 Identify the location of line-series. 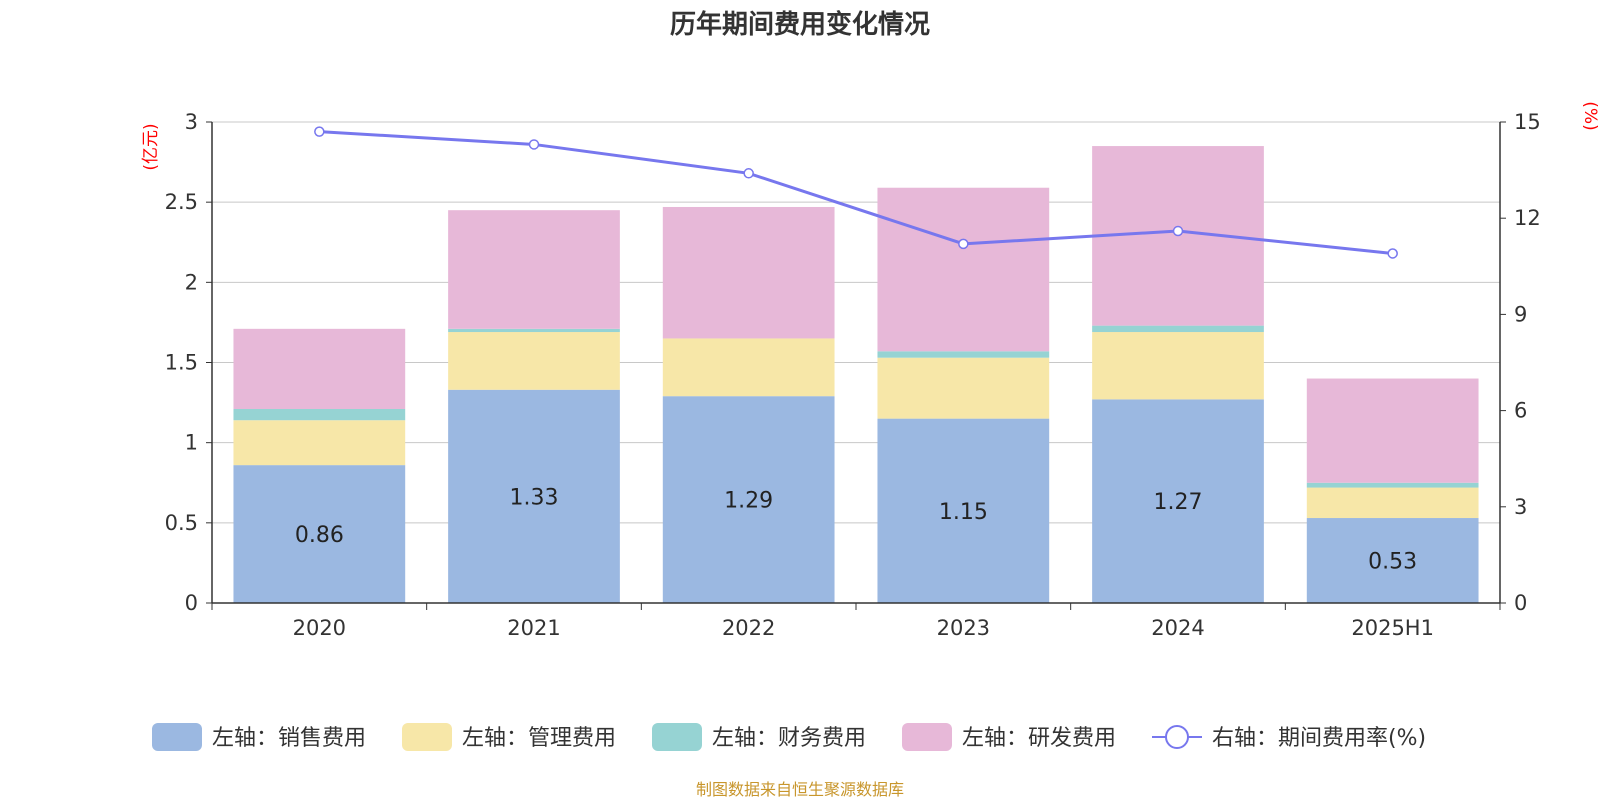
(856, 192).